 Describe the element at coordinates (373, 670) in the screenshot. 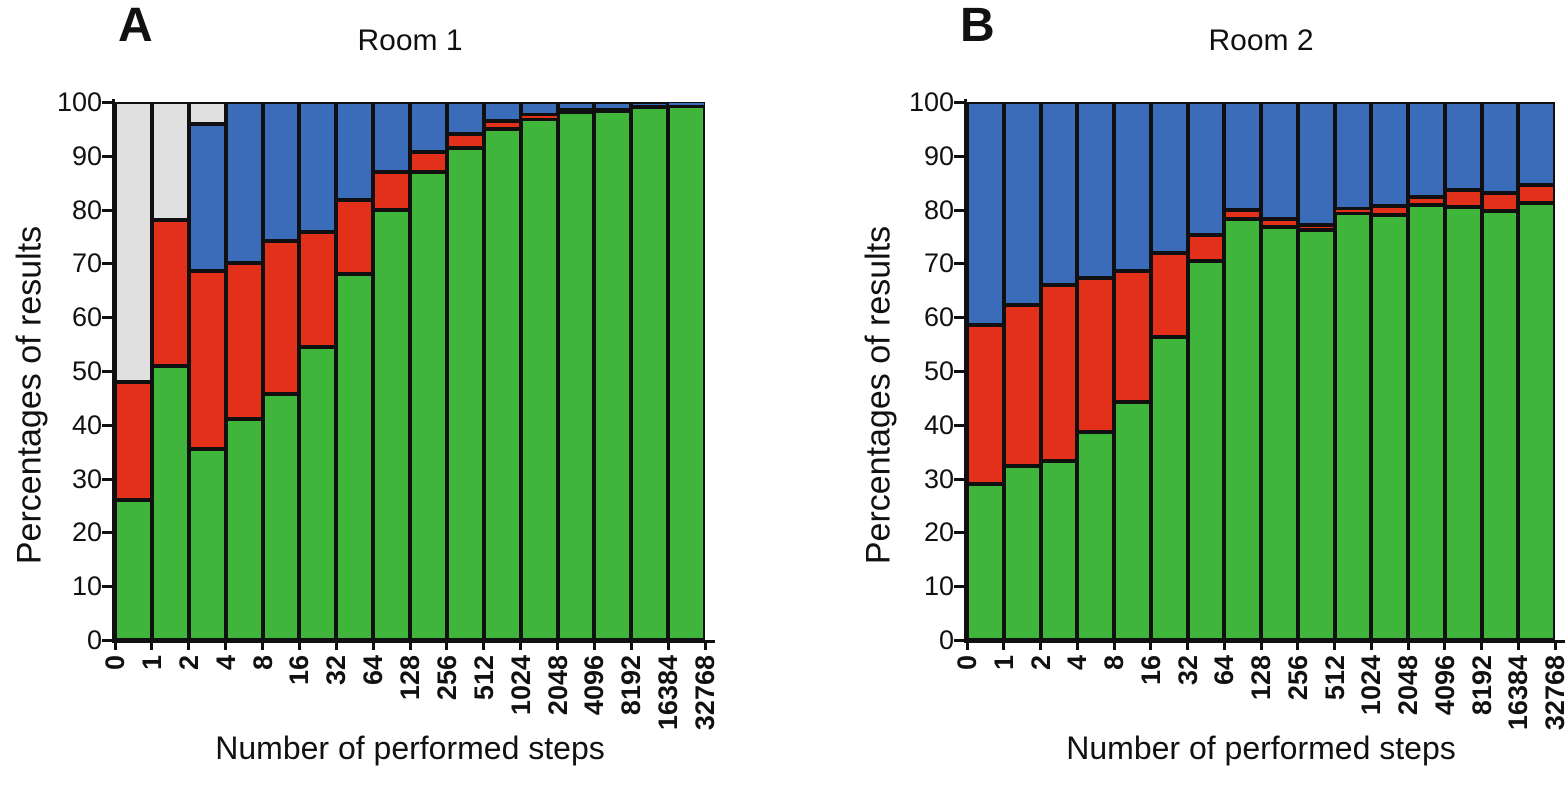

I see `x-tick-label: 64` at that location.